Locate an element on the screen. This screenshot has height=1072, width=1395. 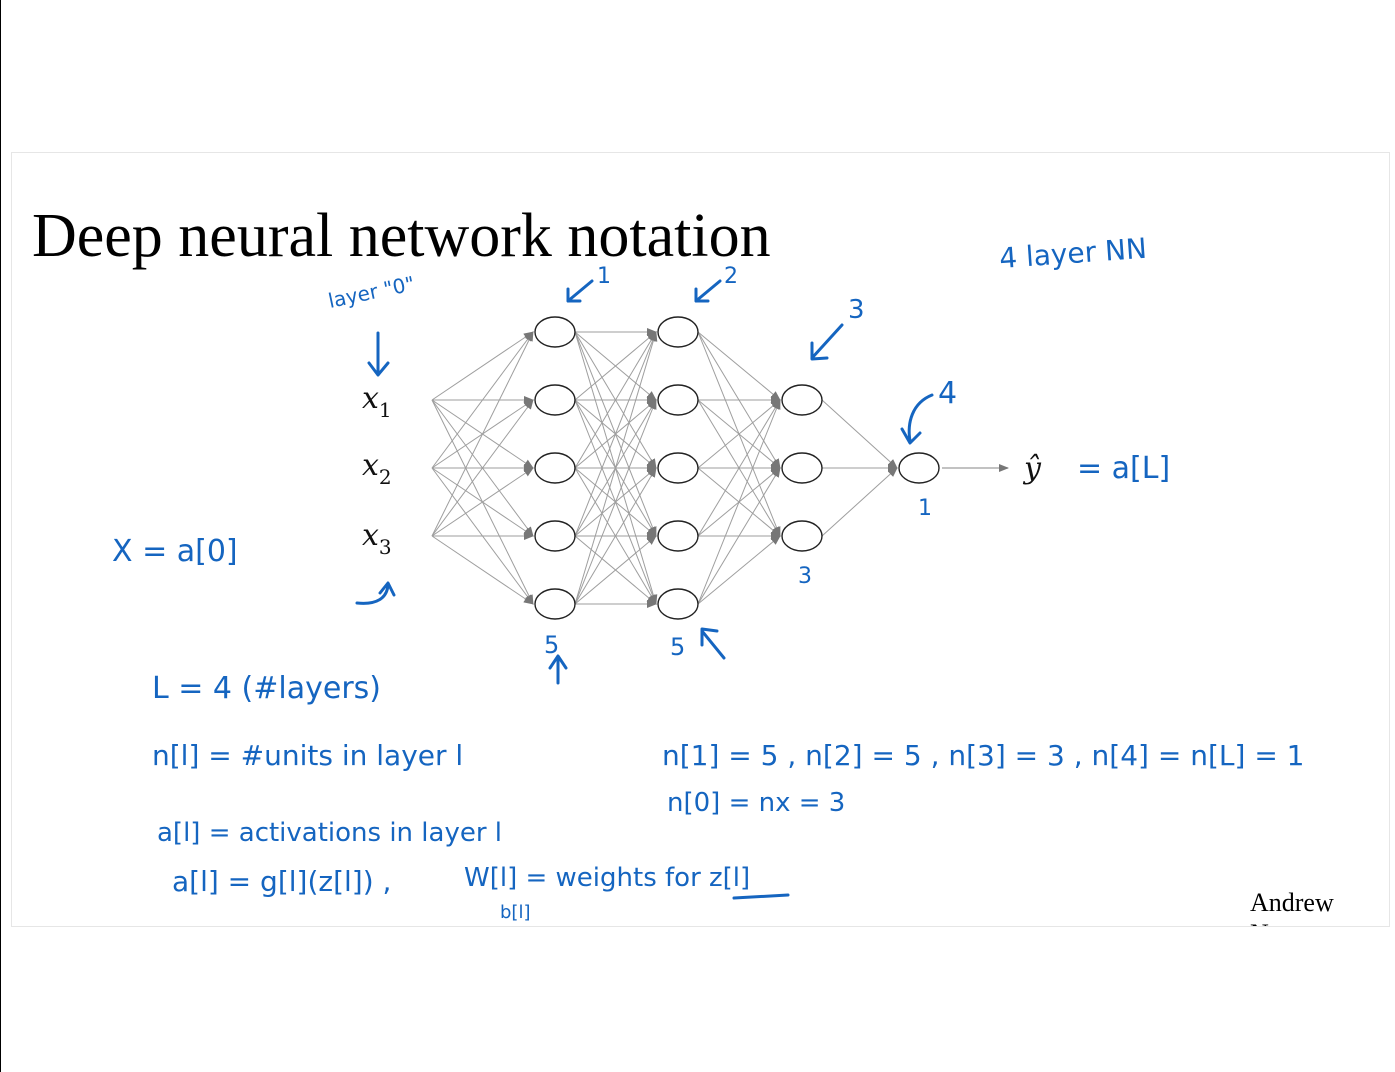
output-equation: = a[L] is located at coordinates (1123, 468).